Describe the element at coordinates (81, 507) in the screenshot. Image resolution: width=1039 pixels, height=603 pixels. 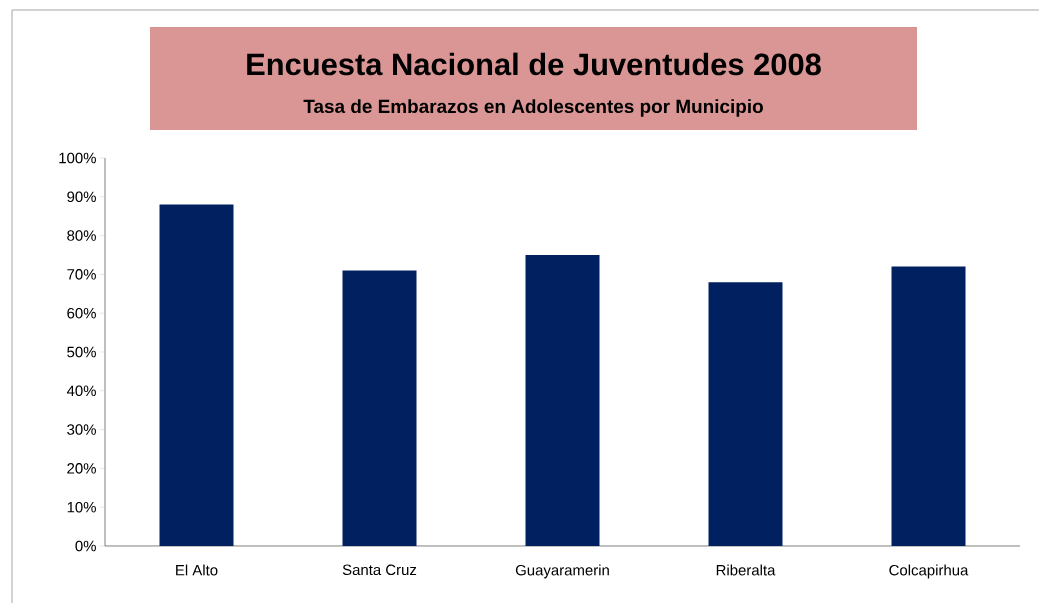
I see `y-tick-label: 10%` at that location.